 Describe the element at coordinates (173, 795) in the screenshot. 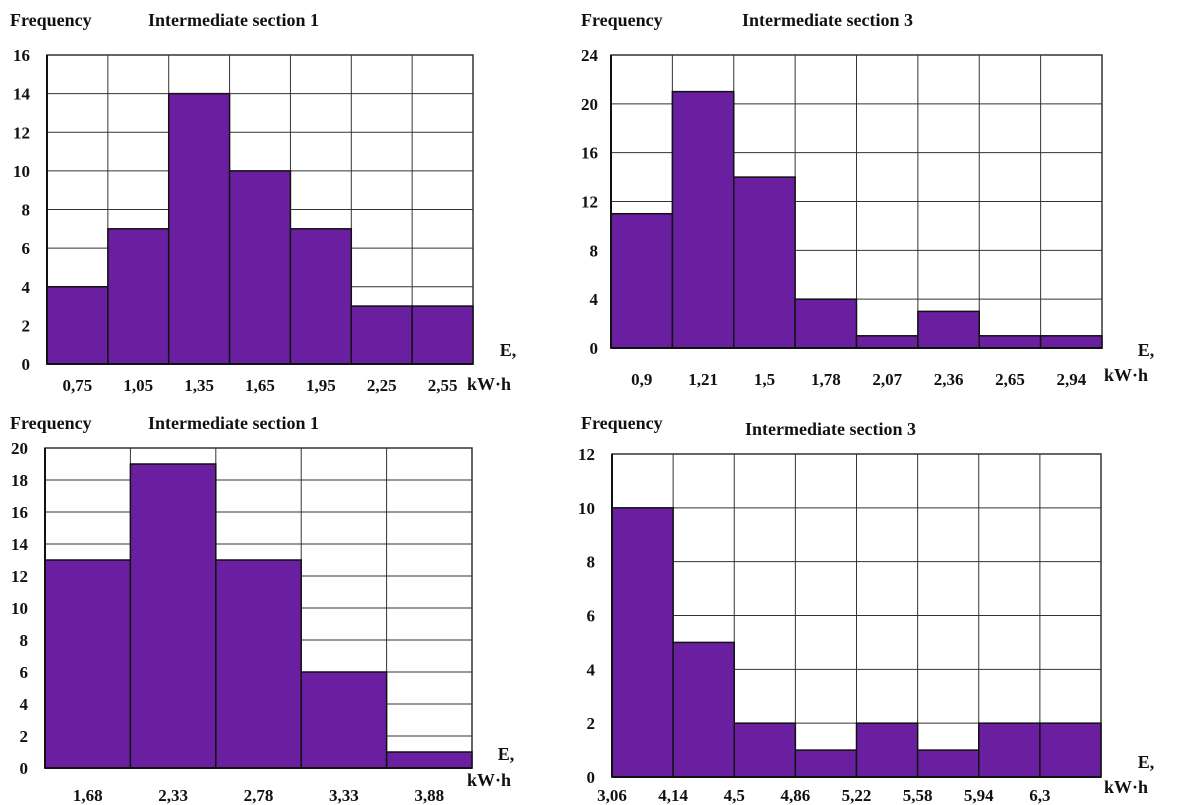

I see `x-tick-label: 2,33` at that location.